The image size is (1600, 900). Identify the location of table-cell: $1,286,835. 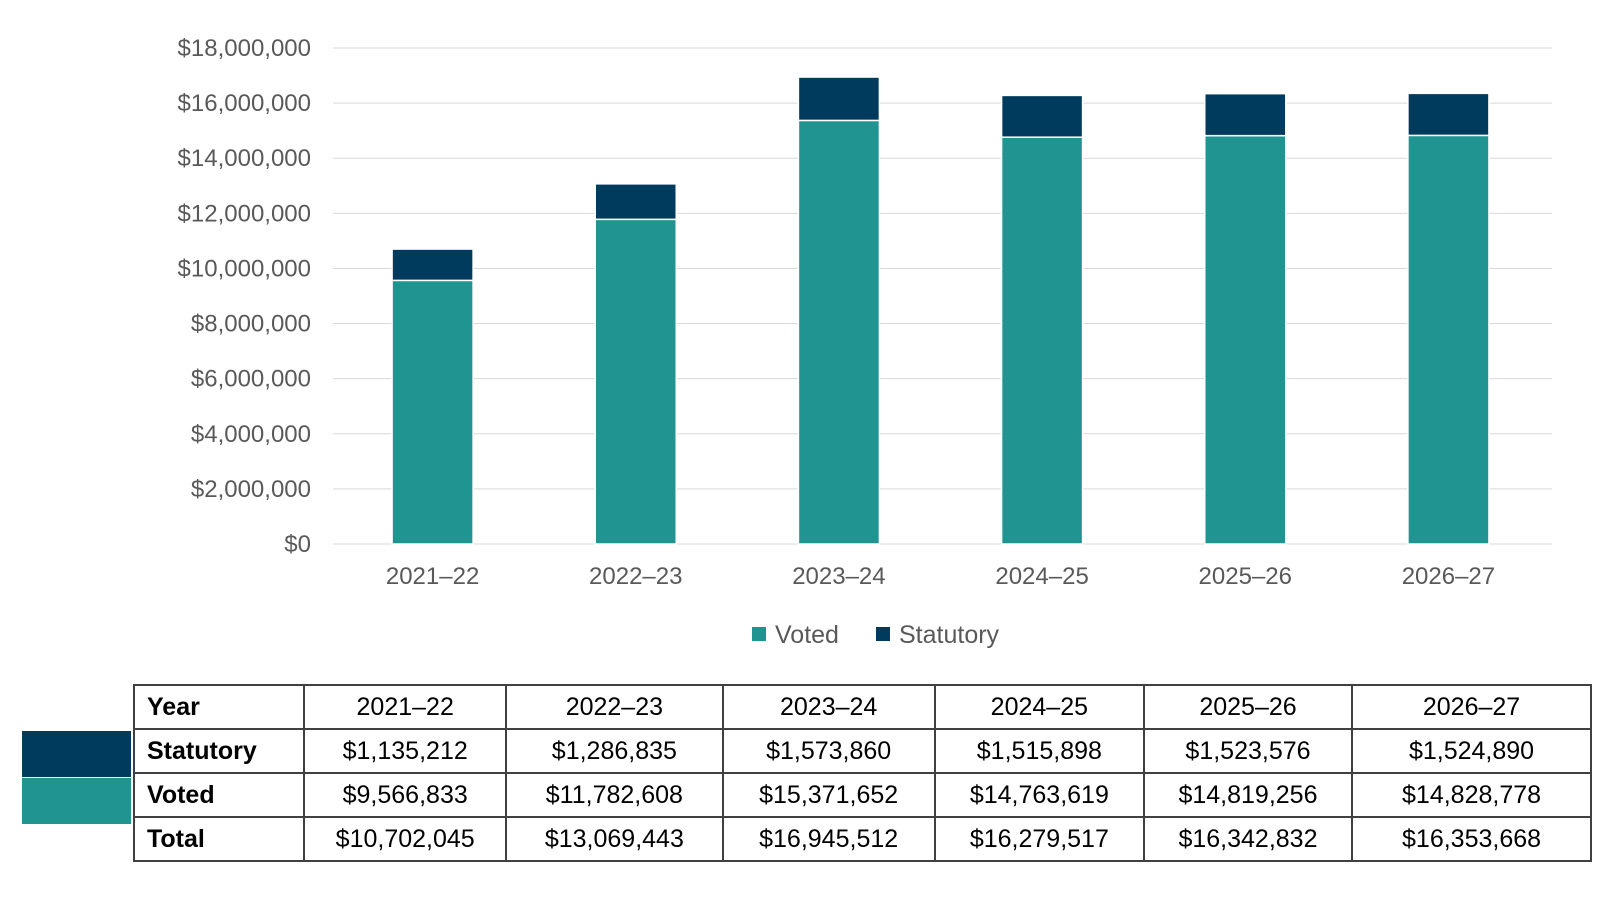
(614, 751).